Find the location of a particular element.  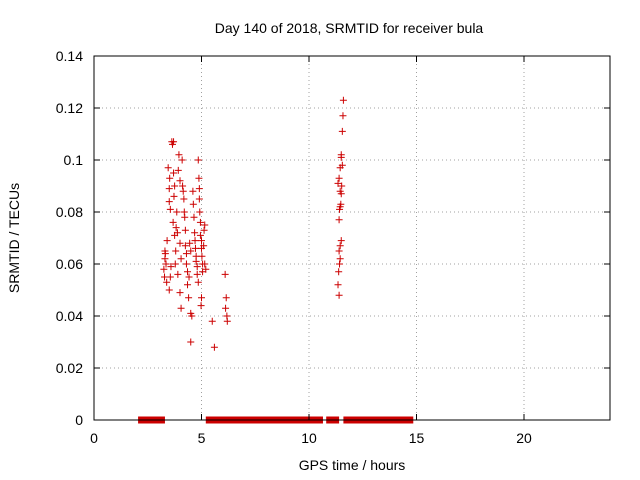

x-tick-label: 0 is located at coordinates (94, 438).